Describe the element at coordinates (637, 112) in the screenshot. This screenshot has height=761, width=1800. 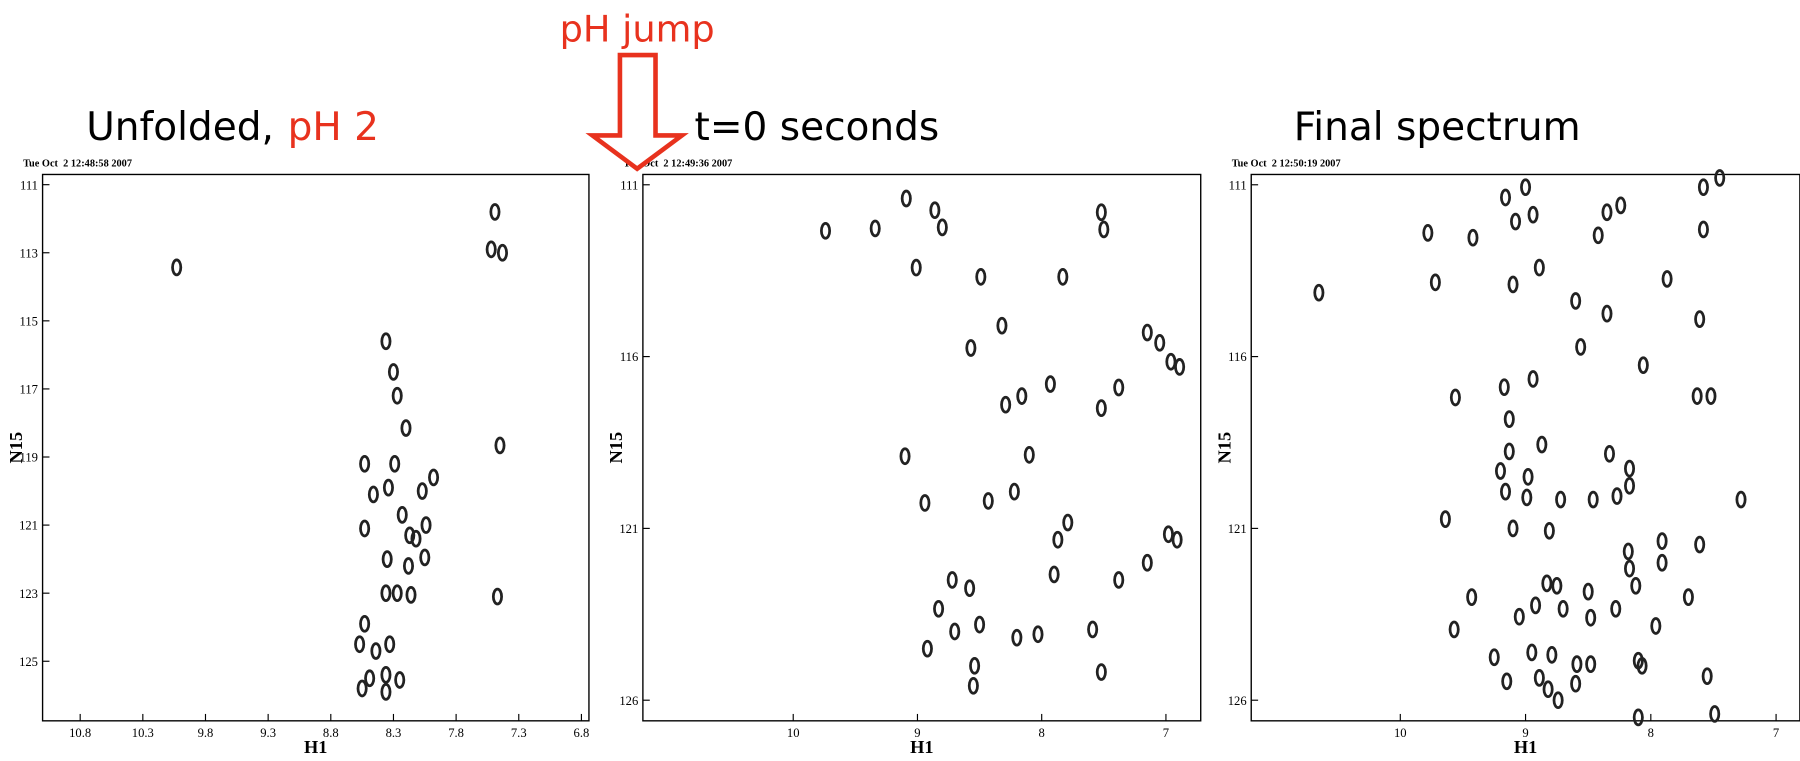
I see `ph-jump-arrow` at that location.